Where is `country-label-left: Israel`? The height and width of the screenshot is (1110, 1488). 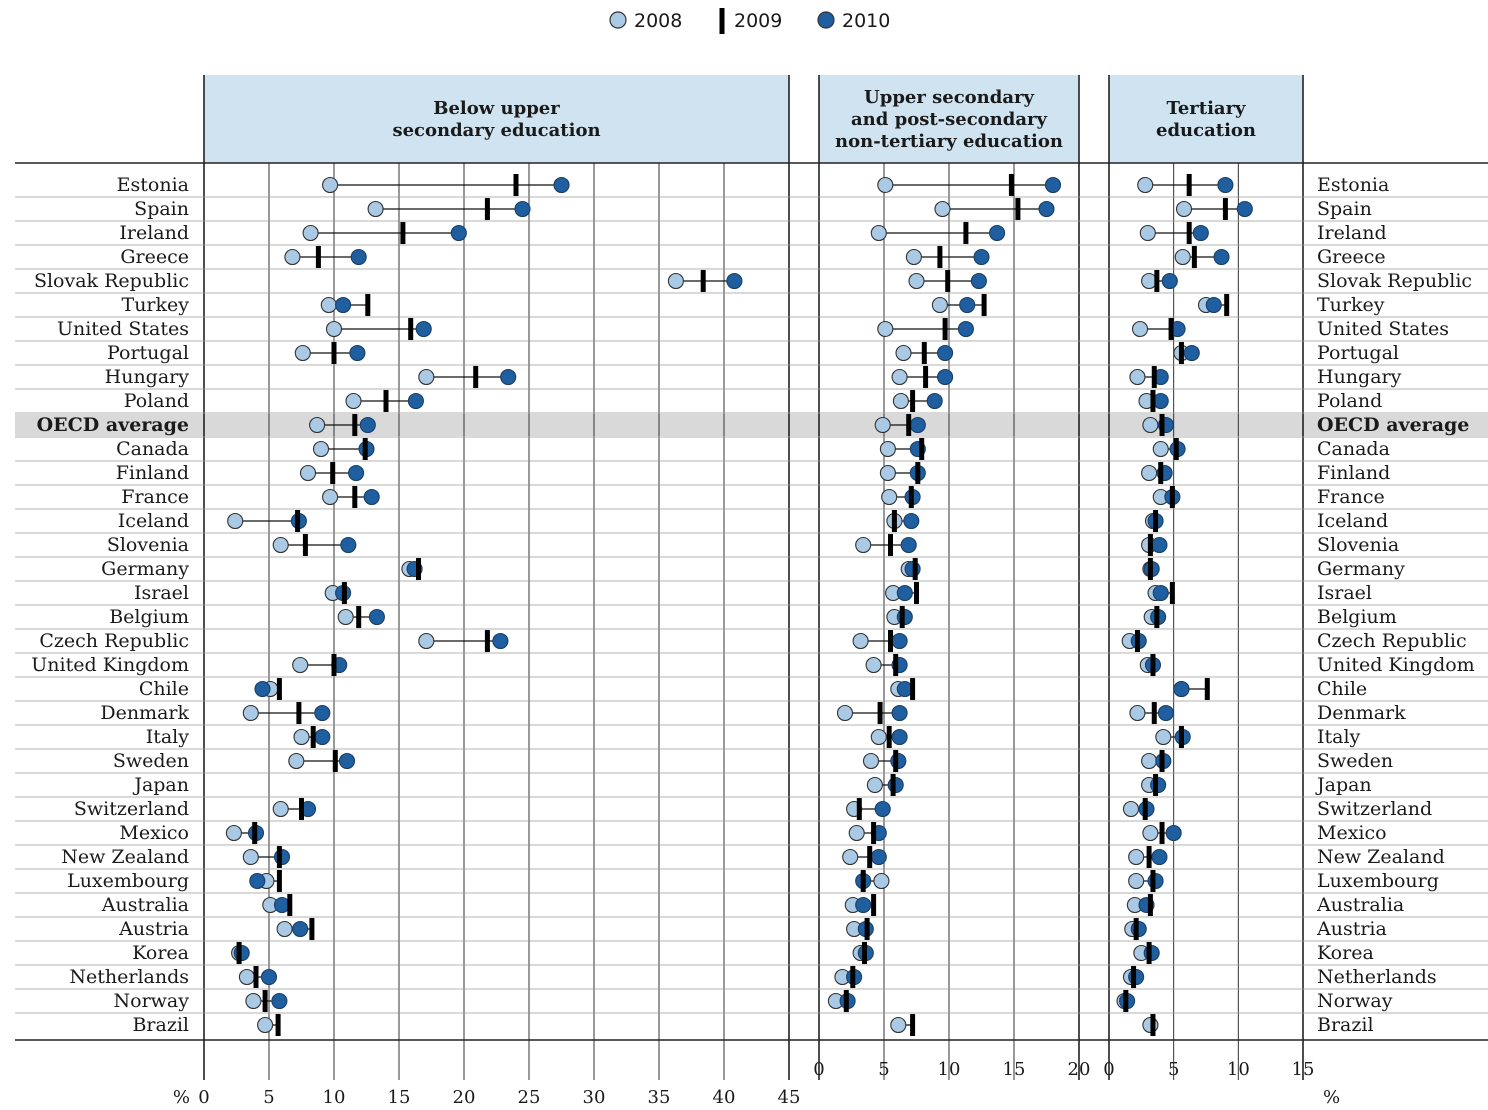
country-label-left: Israel is located at coordinates (161, 593).